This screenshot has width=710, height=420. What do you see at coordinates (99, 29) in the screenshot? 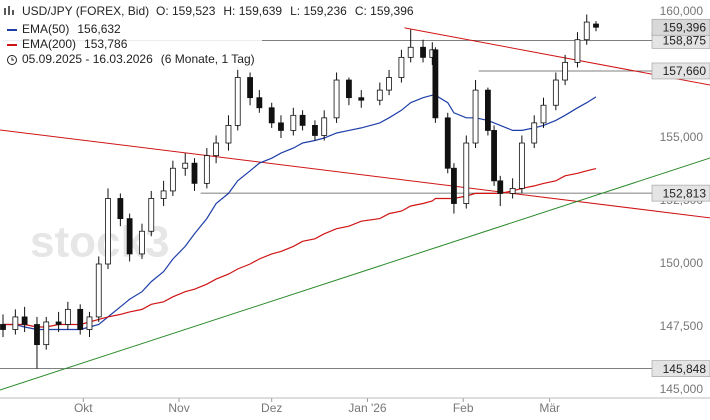
I see `legend-value: 156,632` at bounding box center [99, 29].